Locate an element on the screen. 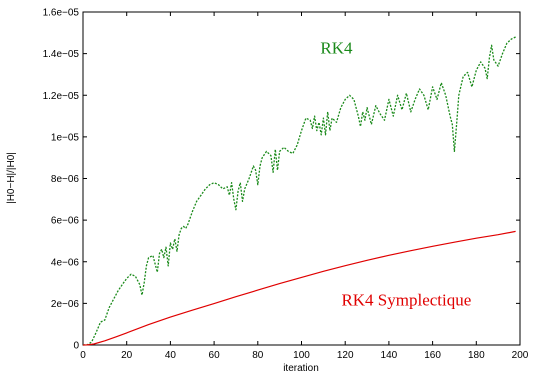 The image size is (535, 375). x-tick-label: 180 is located at coordinates (476, 355).